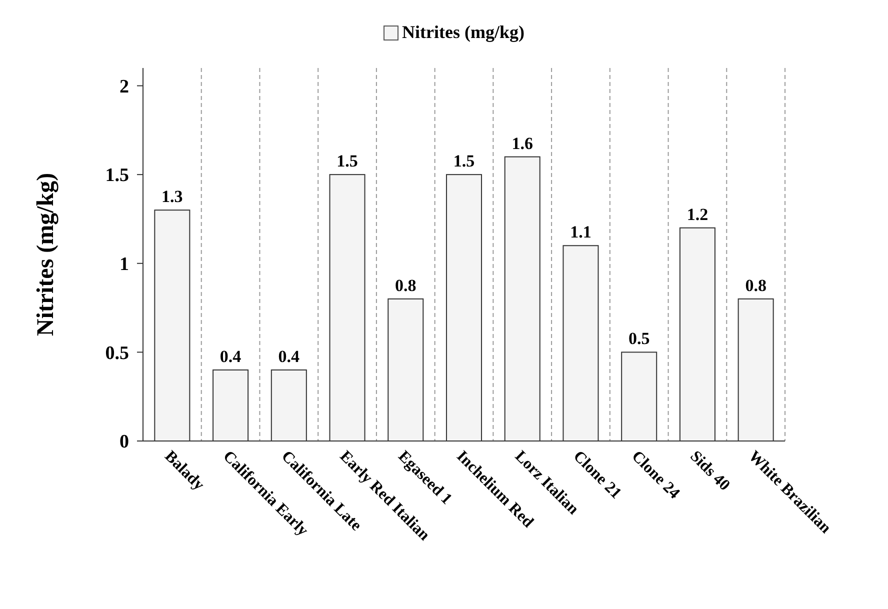 This screenshot has height=609, width=888. Describe the element at coordinates (697, 214) in the screenshot. I see `data-label: 1.2` at that location.